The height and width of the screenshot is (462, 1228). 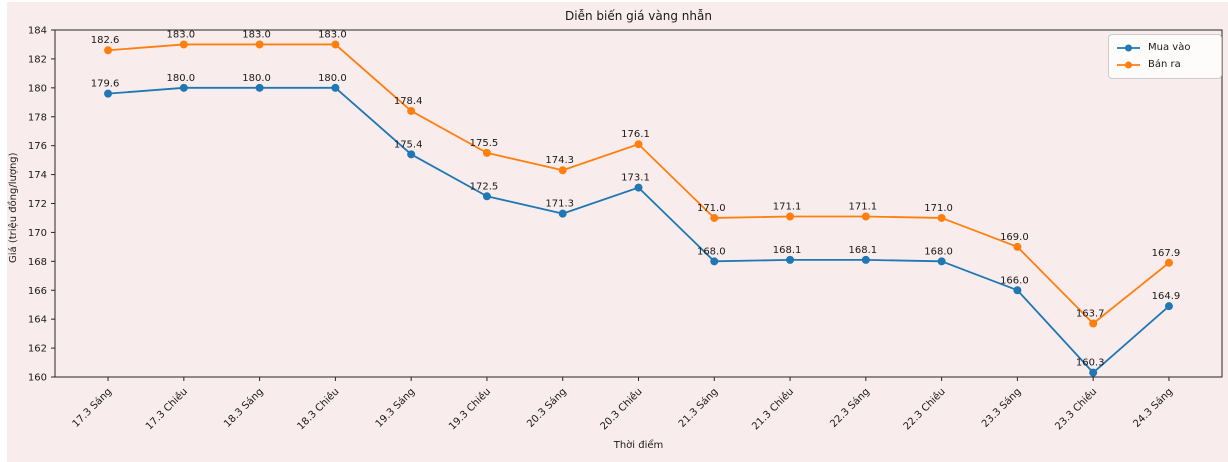 What do you see at coordinates (547, 408) in the screenshot?
I see `x-tick-label: 20.3 Sáng` at bounding box center [547, 408].